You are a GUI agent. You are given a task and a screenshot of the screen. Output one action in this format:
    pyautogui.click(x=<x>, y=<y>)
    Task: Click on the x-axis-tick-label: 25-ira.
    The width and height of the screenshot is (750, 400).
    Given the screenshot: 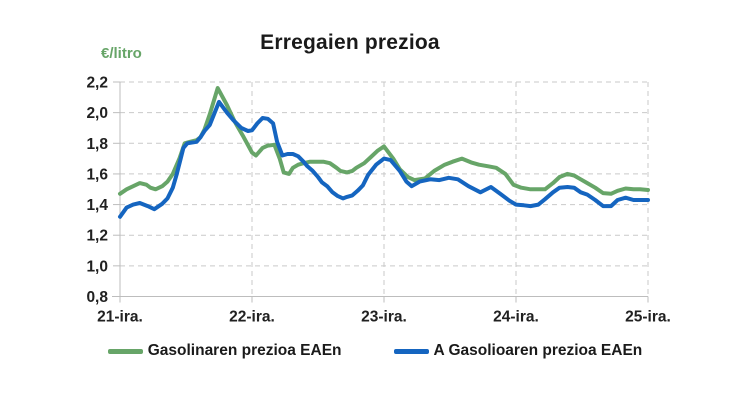 What is the action you would take?
    pyautogui.click(x=648, y=317)
    